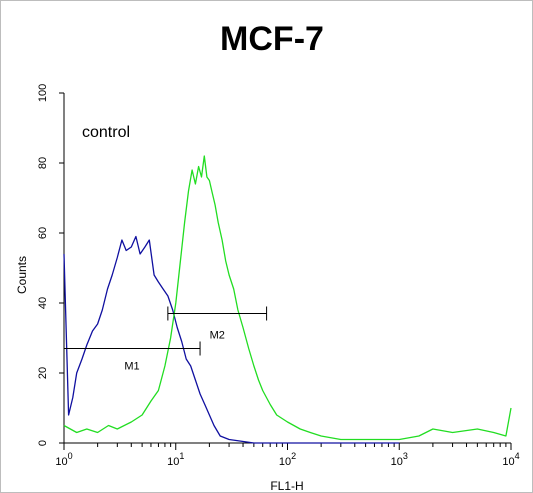 The height and width of the screenshot is (493, 533). I want to click on x-tick-label-0: 10⁰, so click(63, 459).